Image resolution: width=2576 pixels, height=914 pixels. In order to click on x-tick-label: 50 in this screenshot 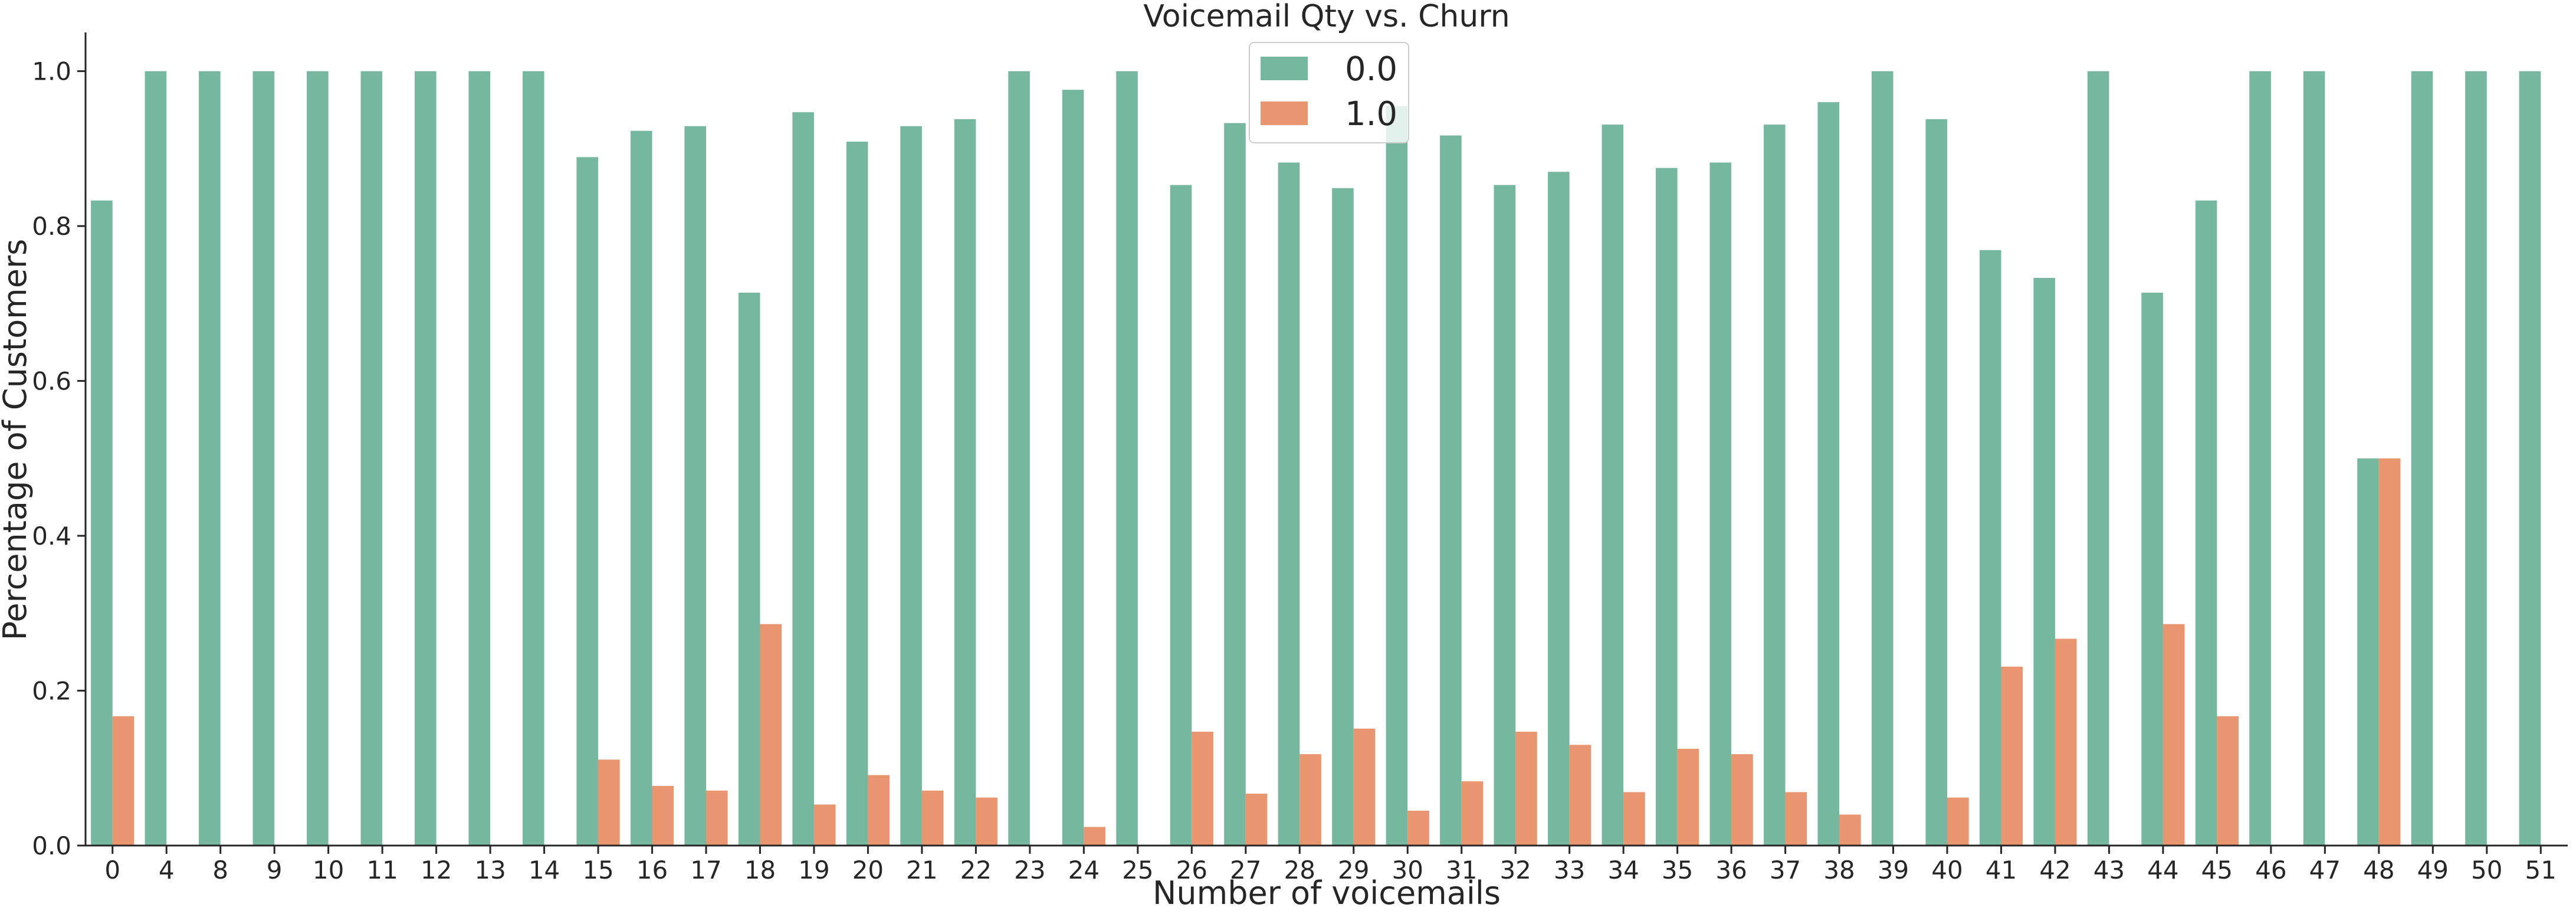, I will do `click(2486, 870)`.